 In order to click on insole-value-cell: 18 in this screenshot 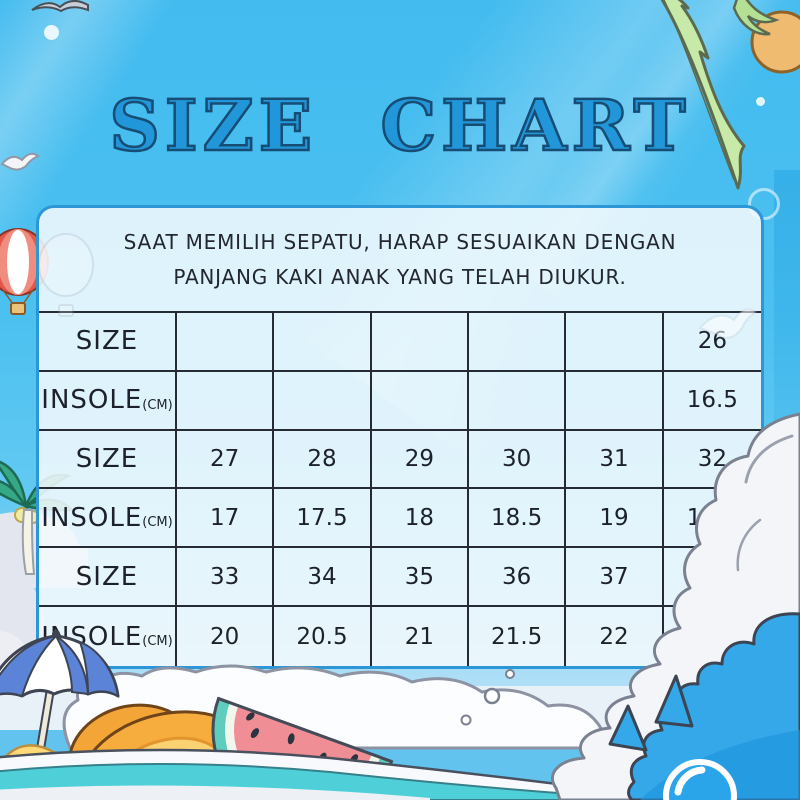, I will do `click(420, 519)`.